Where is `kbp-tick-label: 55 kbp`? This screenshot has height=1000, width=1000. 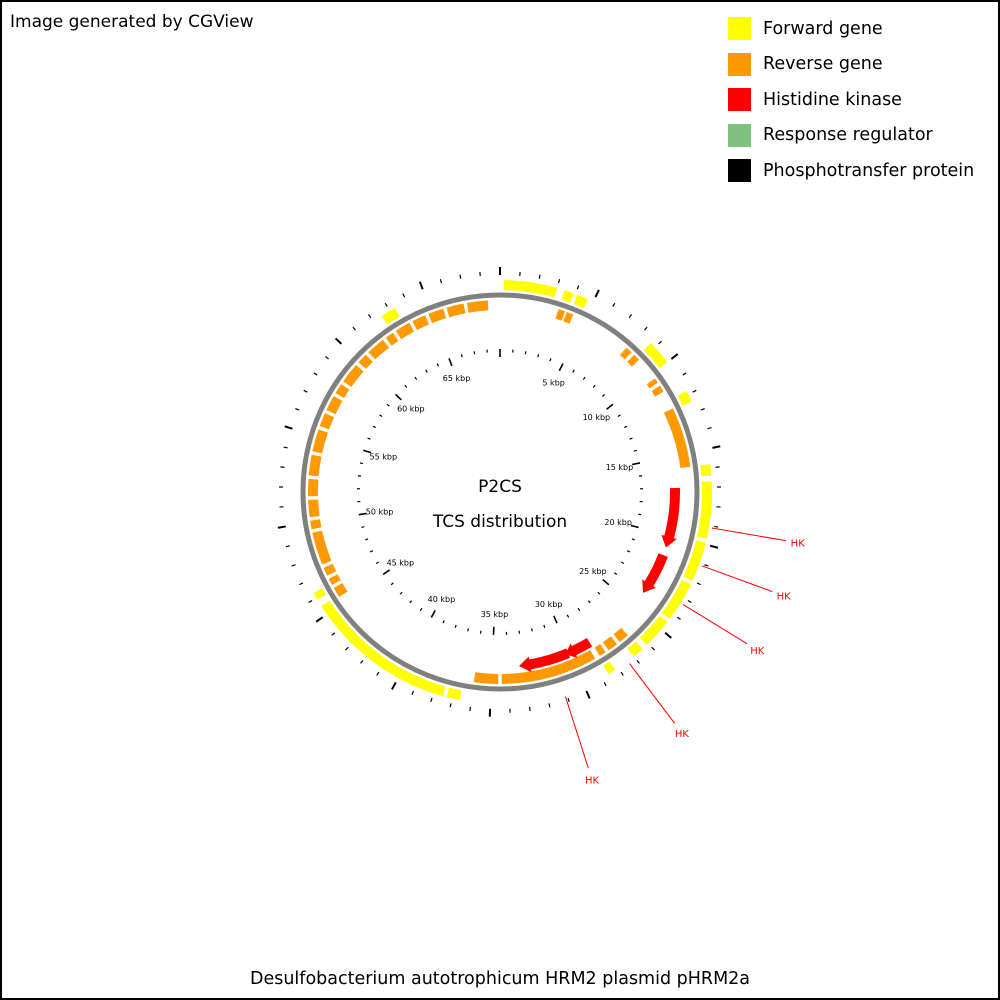 kbp-tick-label: 55 kbp is located at coordinates (384, 456).